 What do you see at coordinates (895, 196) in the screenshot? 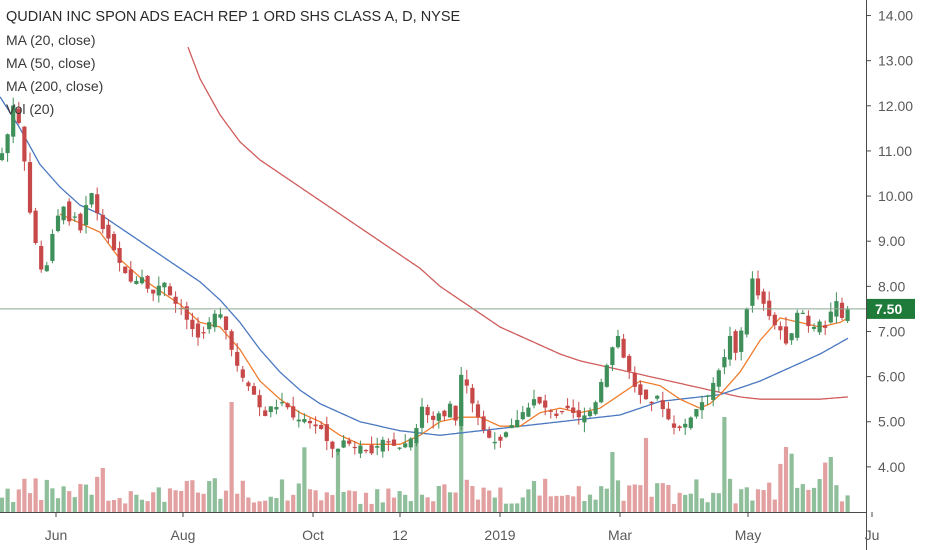
I see `y-tick-label: 10.00` at bounding box center [895, 196].